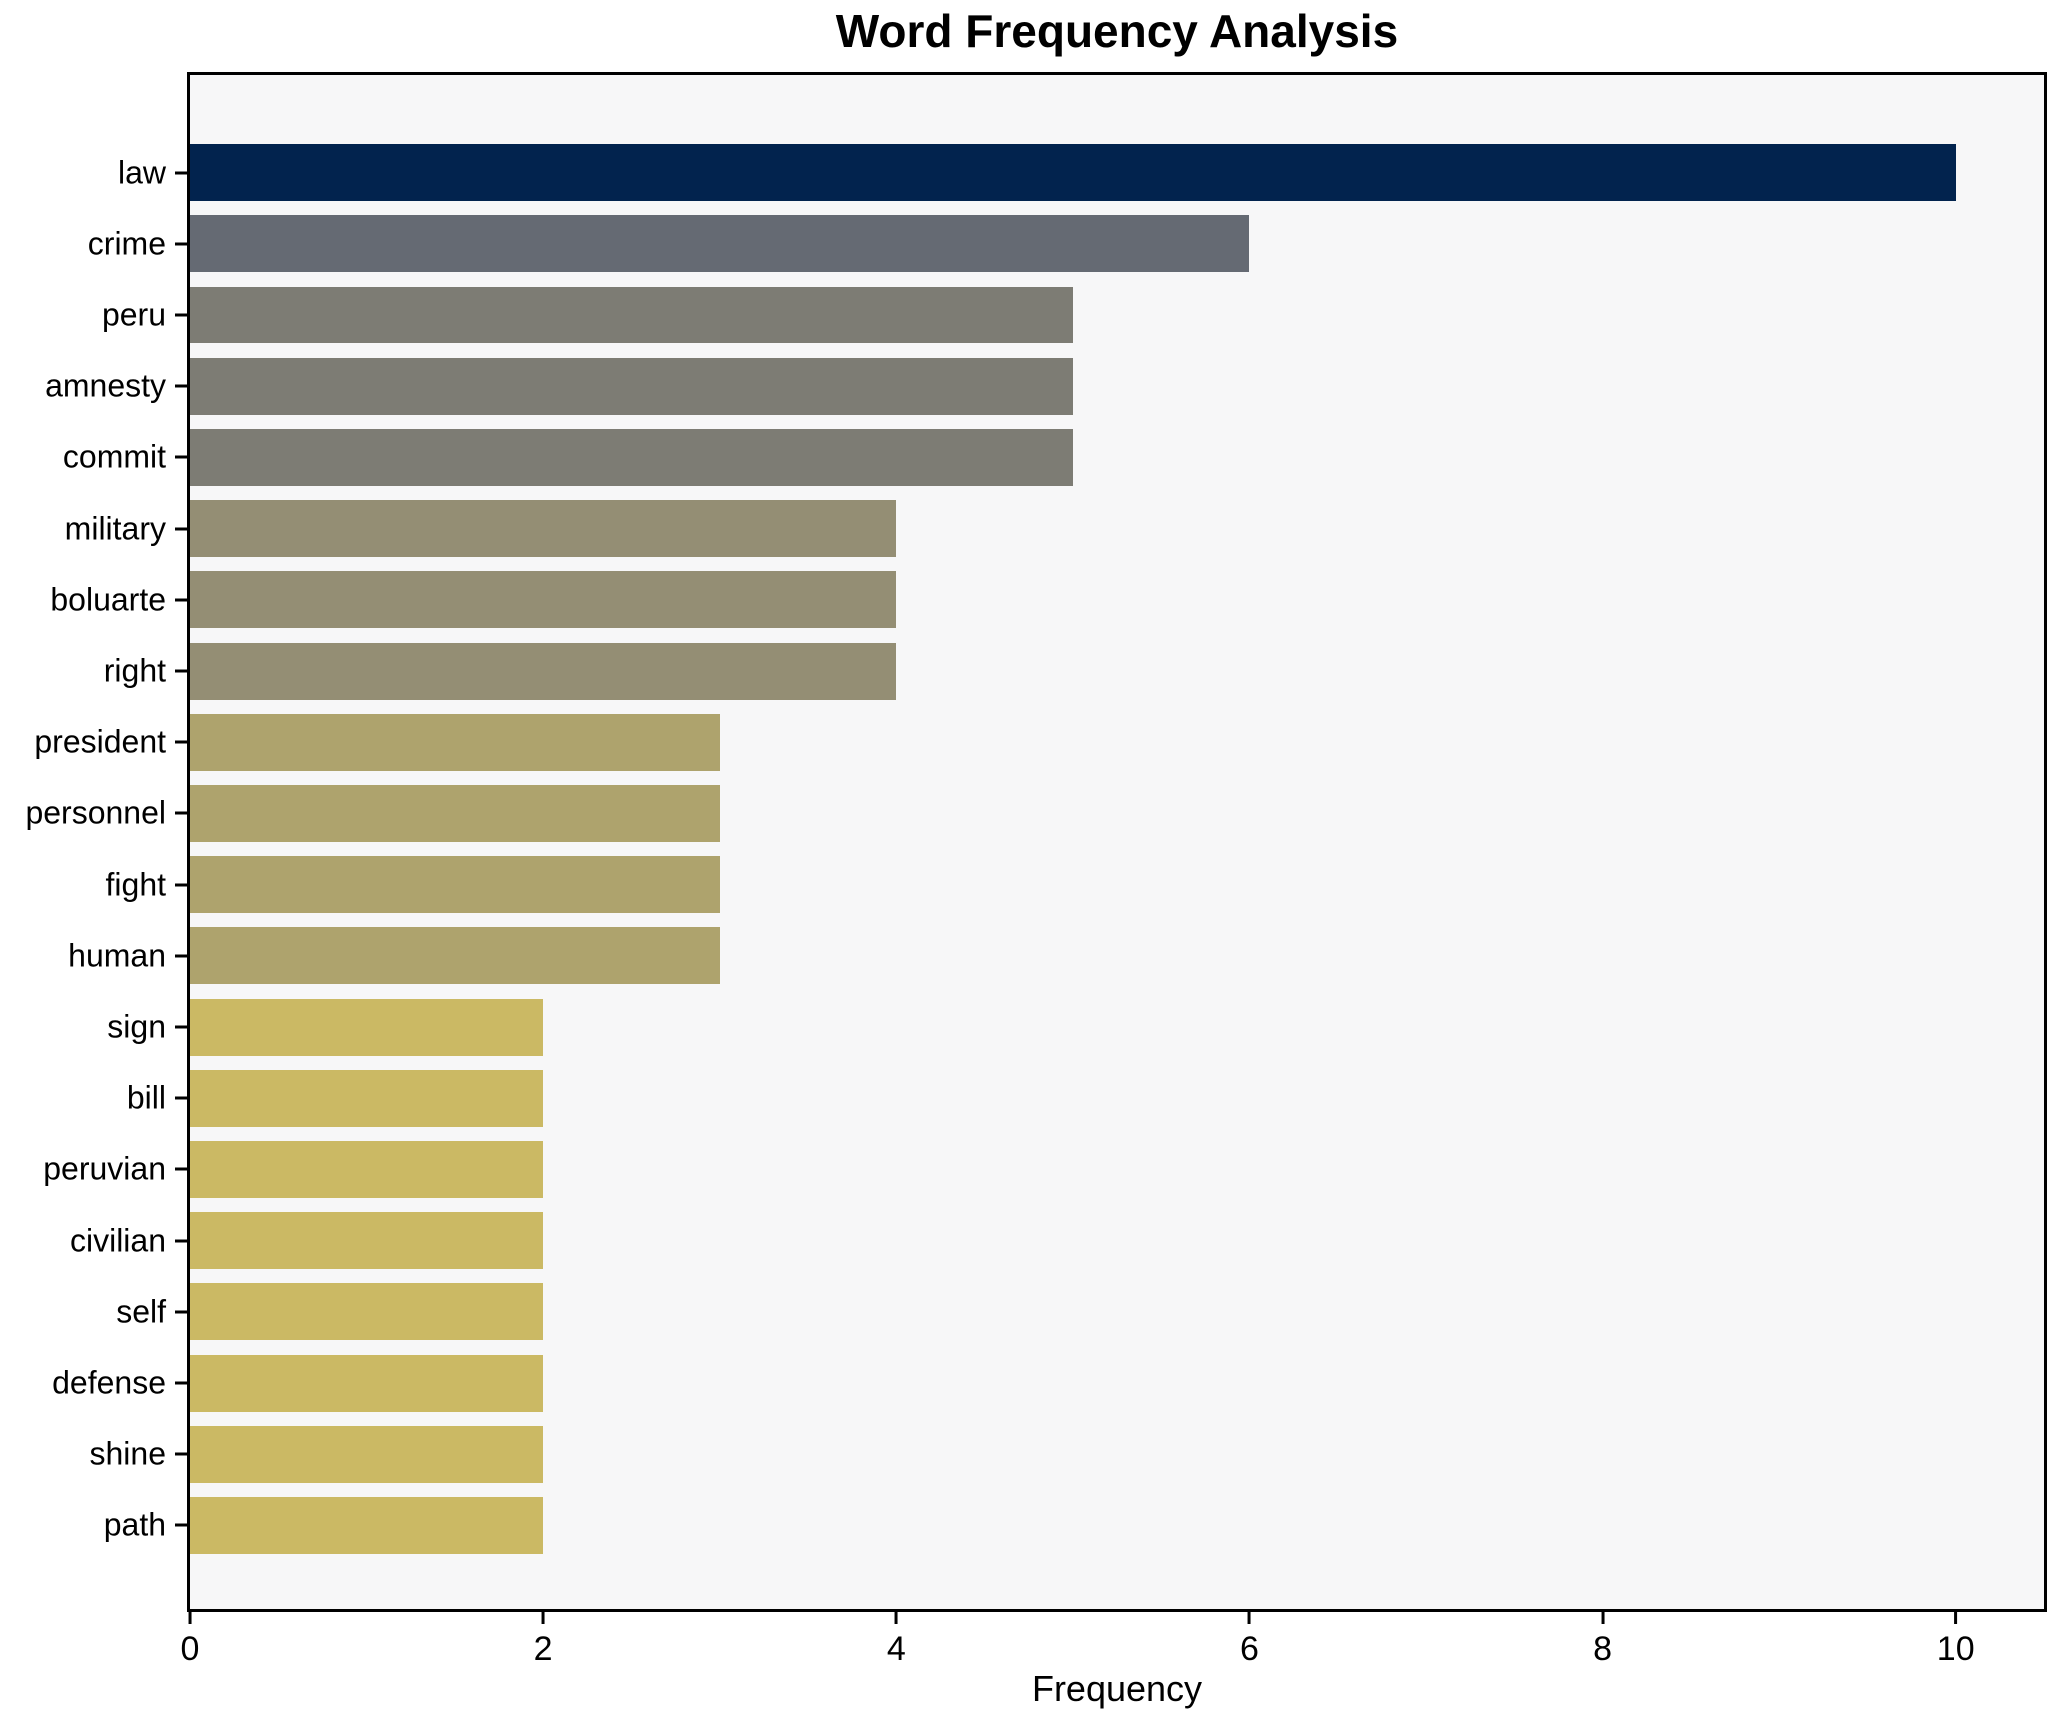 The width and height of the screenshot is (2065, 1722). Describe the element at coordinates (1603, 1649) in the screenshot. I see `x-tick-label: 8` at that location.